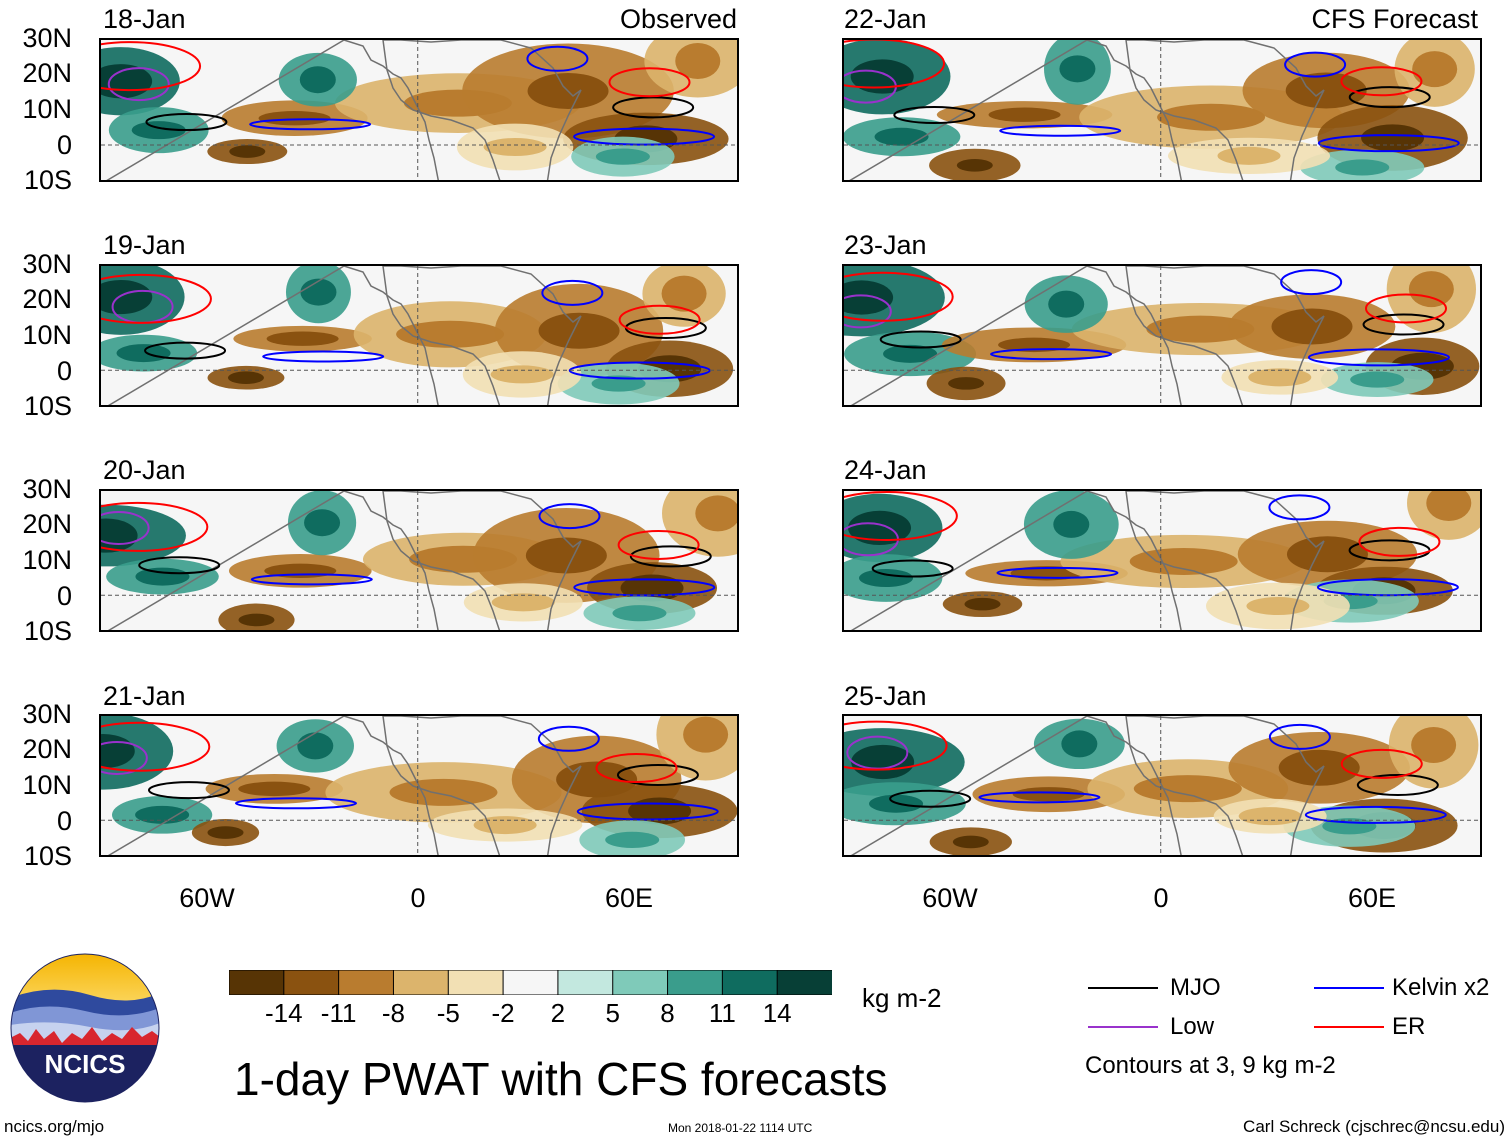 The image size is (1510, 1142). I want to click on lat-label-row2-3: 10N, so click(47, 335).